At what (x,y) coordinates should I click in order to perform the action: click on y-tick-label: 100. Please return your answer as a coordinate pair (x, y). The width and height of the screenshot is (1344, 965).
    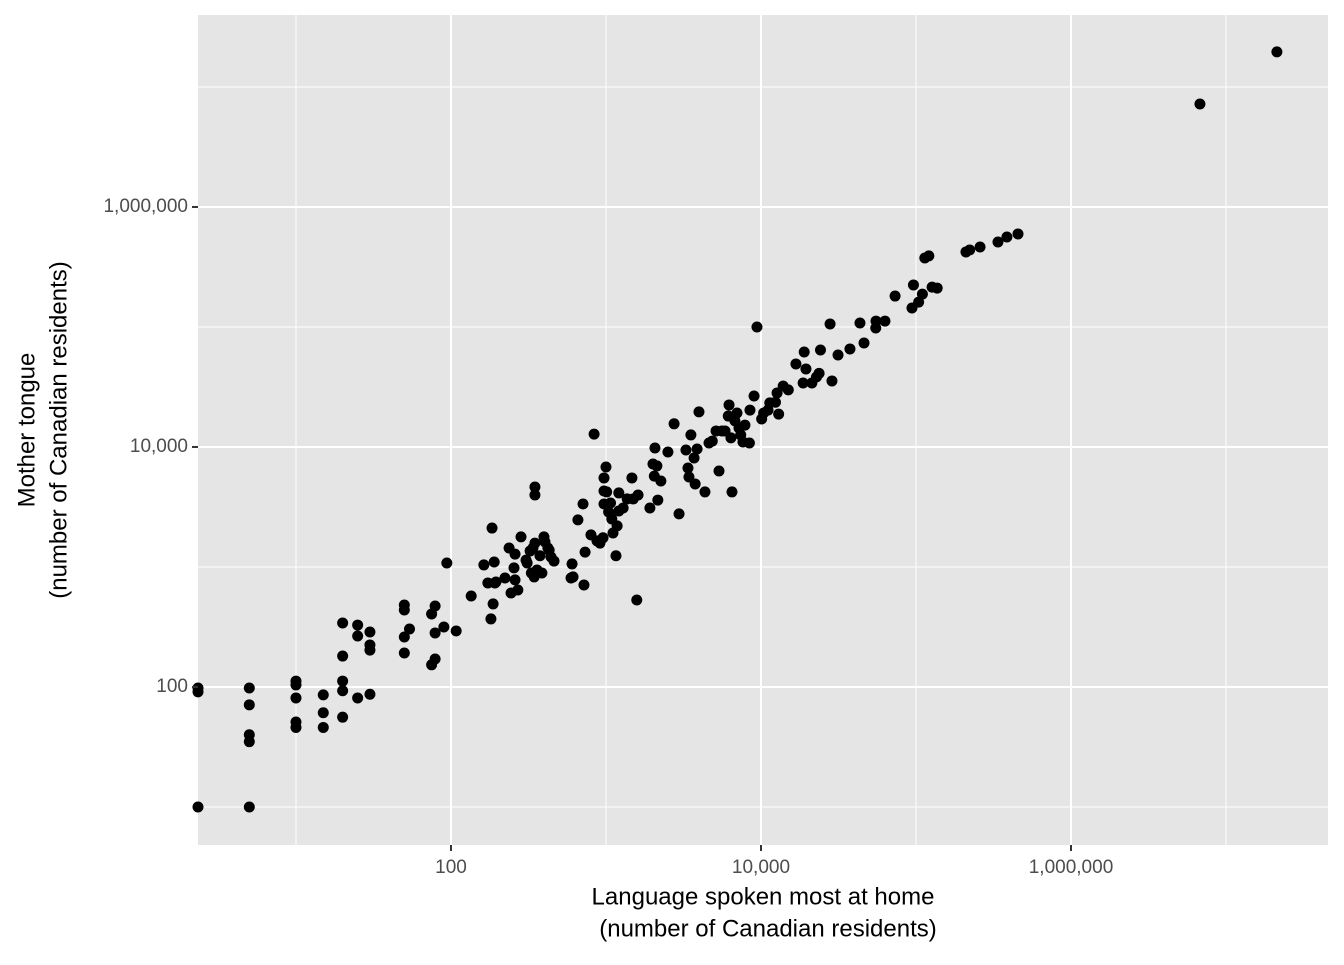
    Looking at the image, I should click on (172, 686).